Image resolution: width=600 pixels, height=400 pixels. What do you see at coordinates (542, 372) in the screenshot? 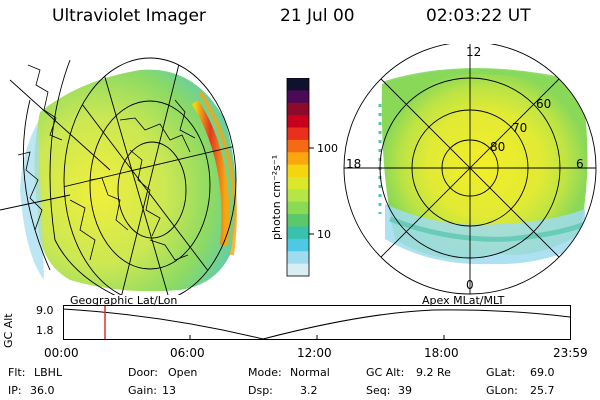
I see `glat-value: 69.0` at bounding box center [542, 372].